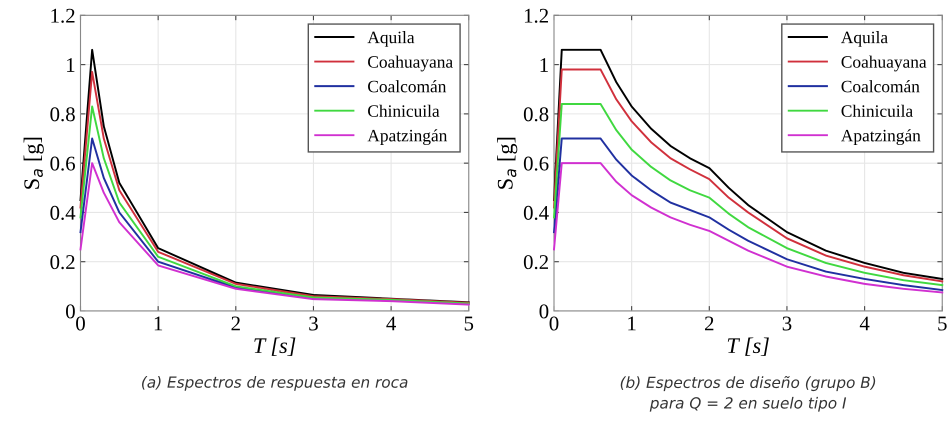 This screenshot has width=947, height=438. What do you see at coordinates (275, 383) in the screenshot?
I see `text: (a) Espectros de respuesta en roca` at bounding box center [275, 383].